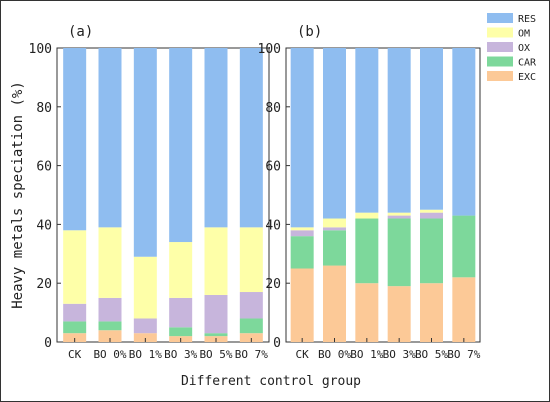 Image resolution: width=550 pixels, height=402 pixels. Describe the element at coordinates (527, 77) in the screenshot. I see `legend-label-exc: EXC` at that location.